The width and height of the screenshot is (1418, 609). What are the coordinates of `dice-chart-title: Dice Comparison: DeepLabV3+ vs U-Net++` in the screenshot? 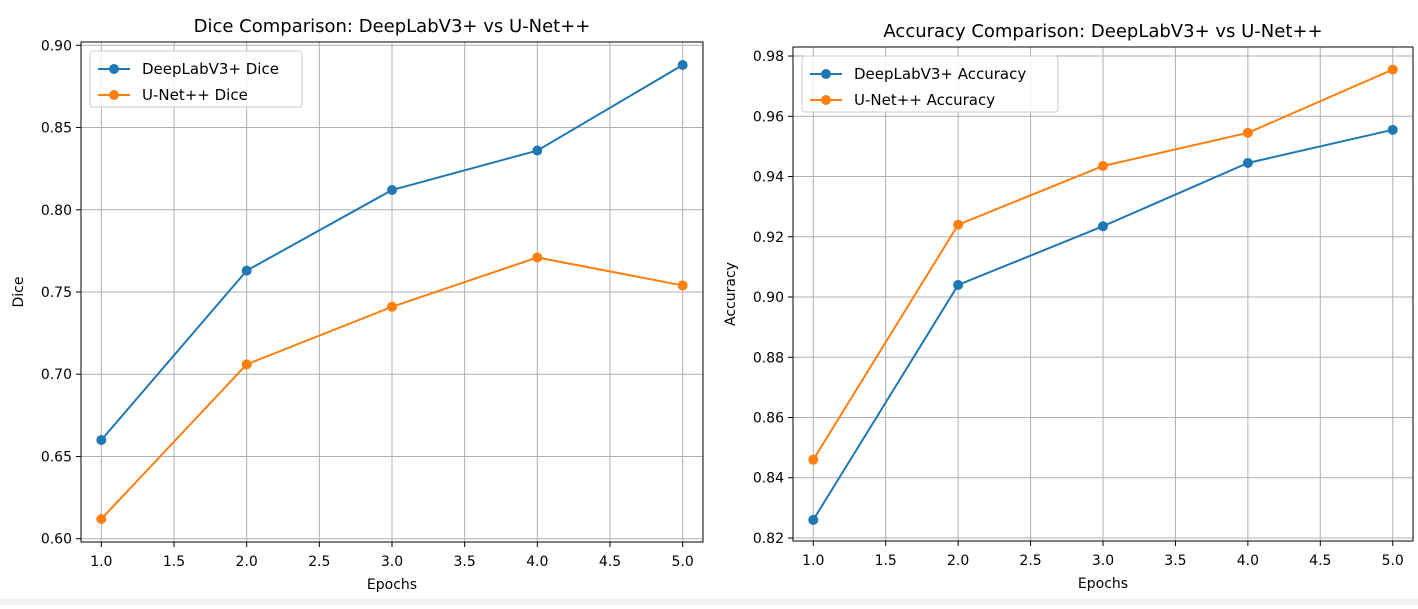 It's located at (392, 26).